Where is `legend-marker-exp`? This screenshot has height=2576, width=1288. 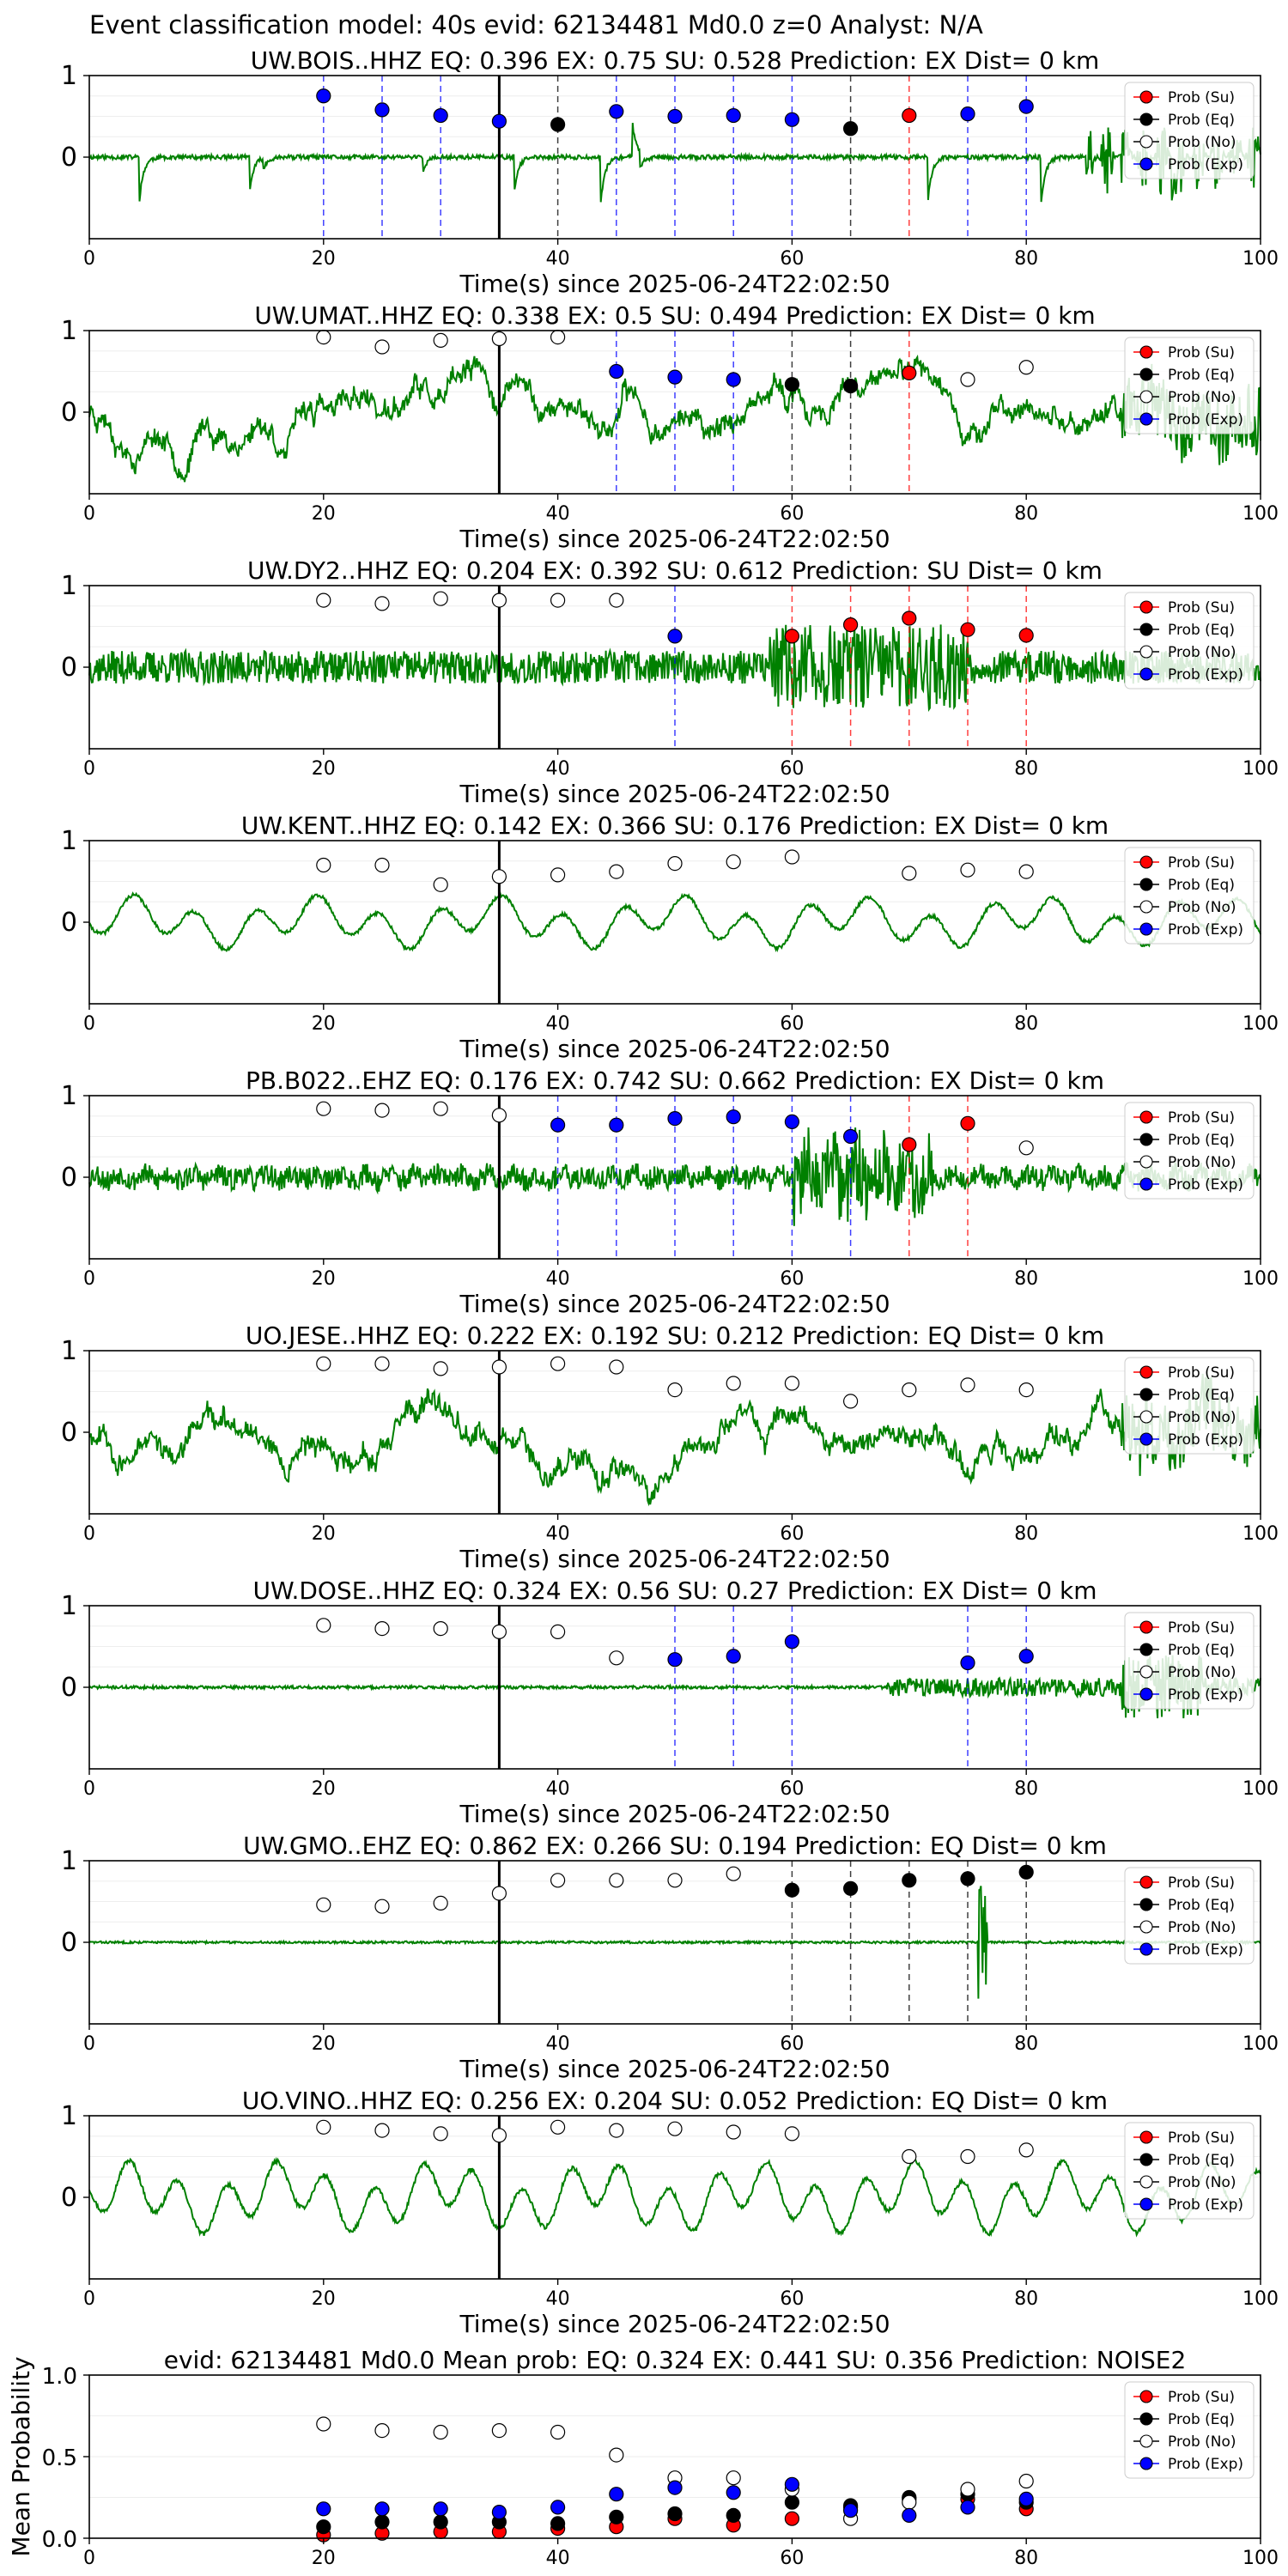
legend-marker-exp is located at coordinates (1146, 1949).